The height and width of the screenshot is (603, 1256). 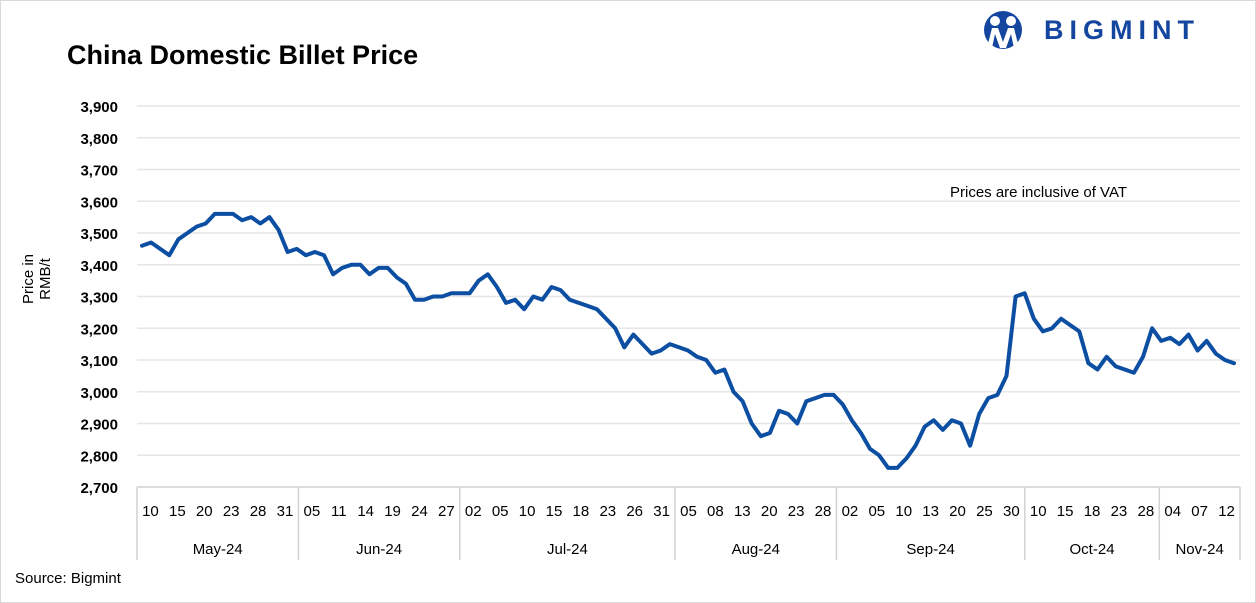 I want to click on x-tick-label: 24, so click(x=419, y=511).